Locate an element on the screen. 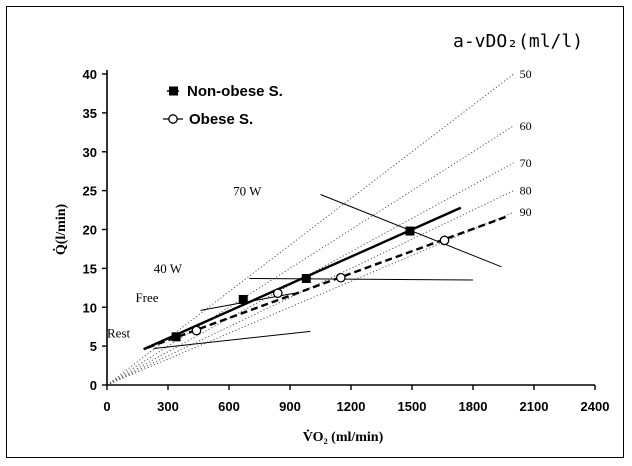 The height and width of the screenshot is (466, 632). y-tick-label: 30 is located at coordinates (90, 152).